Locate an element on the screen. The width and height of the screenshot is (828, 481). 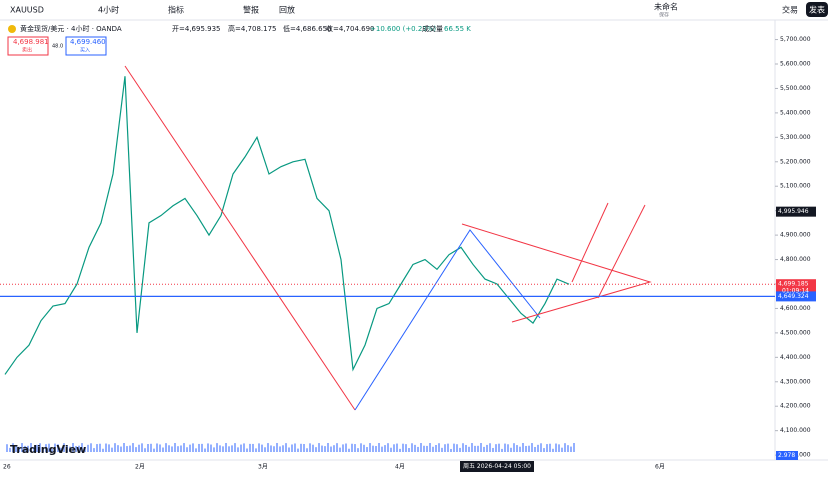
volume-tag-label: 2.978 is located at coordinates (786, 455).